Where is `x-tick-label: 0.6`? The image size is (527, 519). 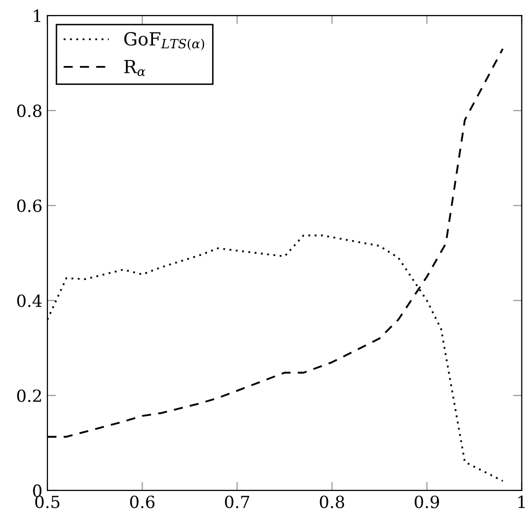 x-tick-label: 0.6 is located at coordinates (142, 502).